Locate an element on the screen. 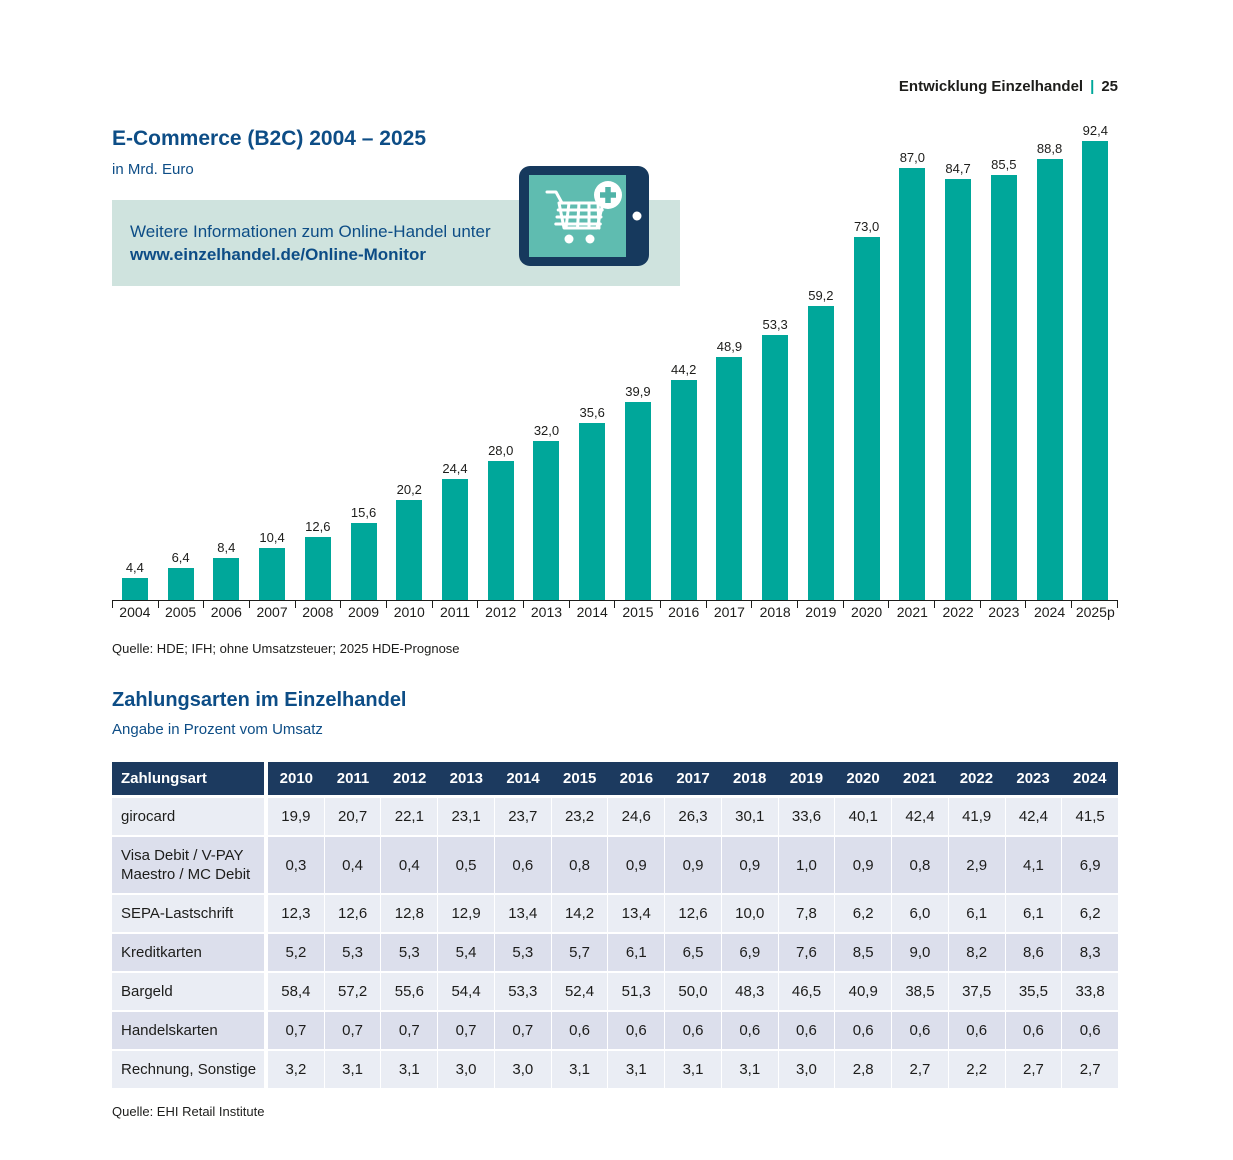 The image size is (1233, 1160). table-subtitle: Angabe in Prozent vom Umsatz is located at coordinates (217, 729).